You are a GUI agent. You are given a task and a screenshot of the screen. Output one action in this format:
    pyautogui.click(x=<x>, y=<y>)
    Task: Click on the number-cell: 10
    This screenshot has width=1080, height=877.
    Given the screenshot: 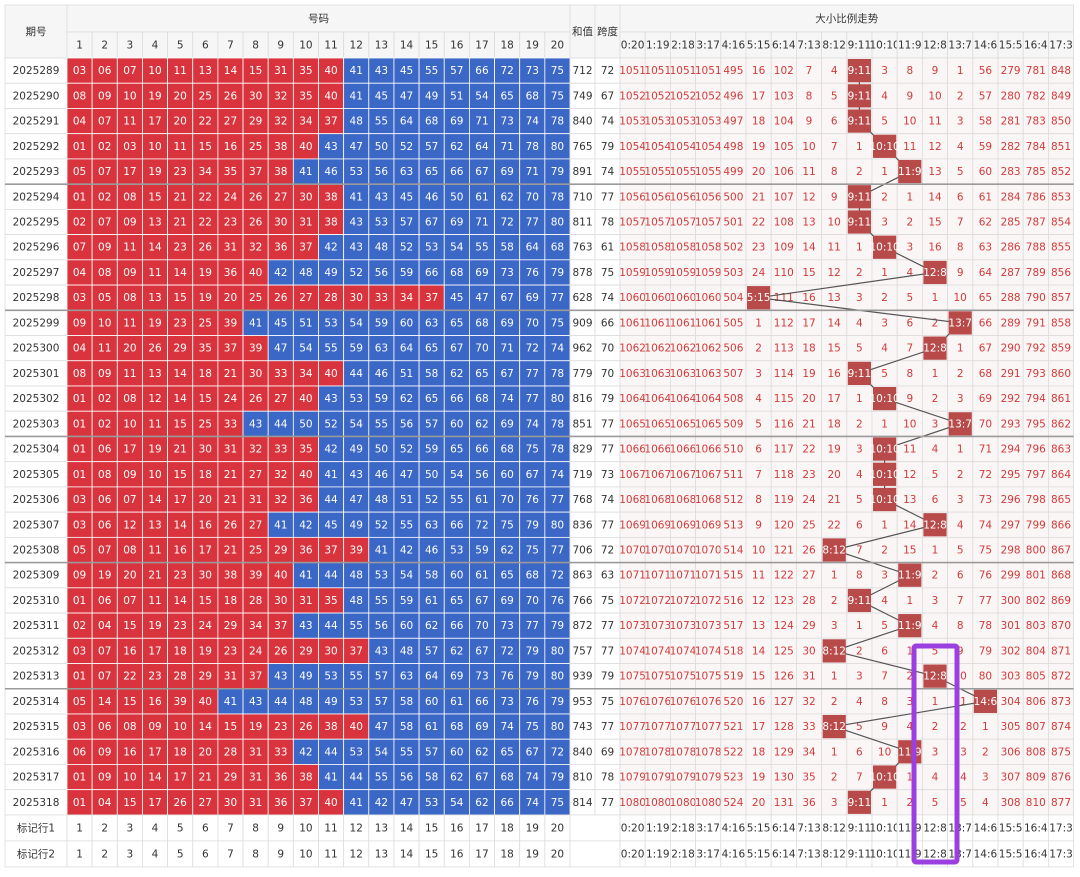 What is the action you would take?
    pyautogui.click(x=129, y=96)
    